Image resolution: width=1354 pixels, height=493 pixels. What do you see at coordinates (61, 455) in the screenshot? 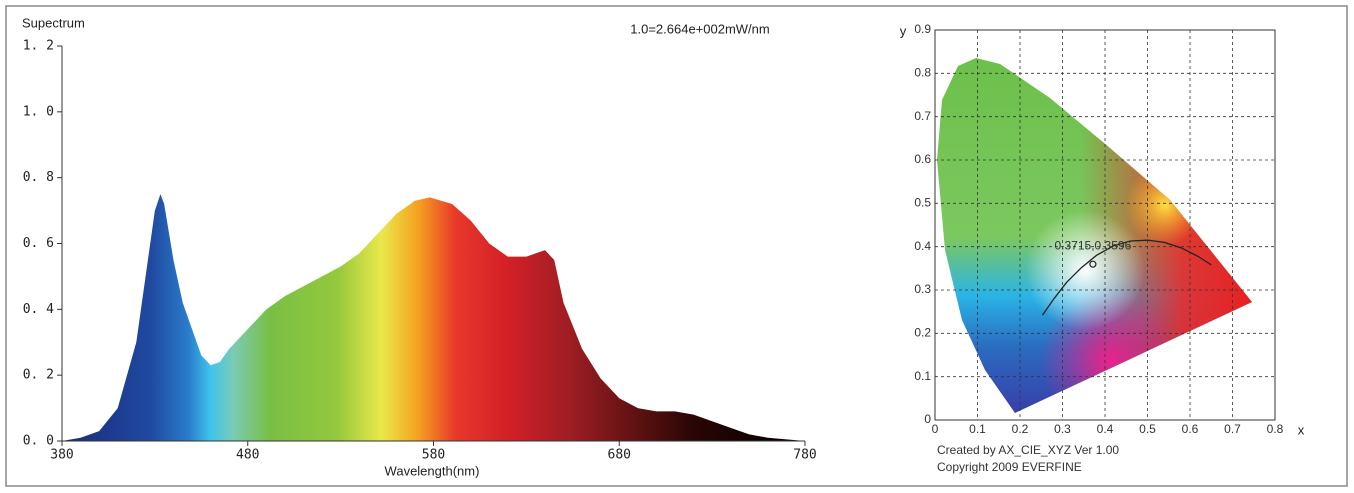
I see `x-tick-label: 380` at bounding box center [61, 455].